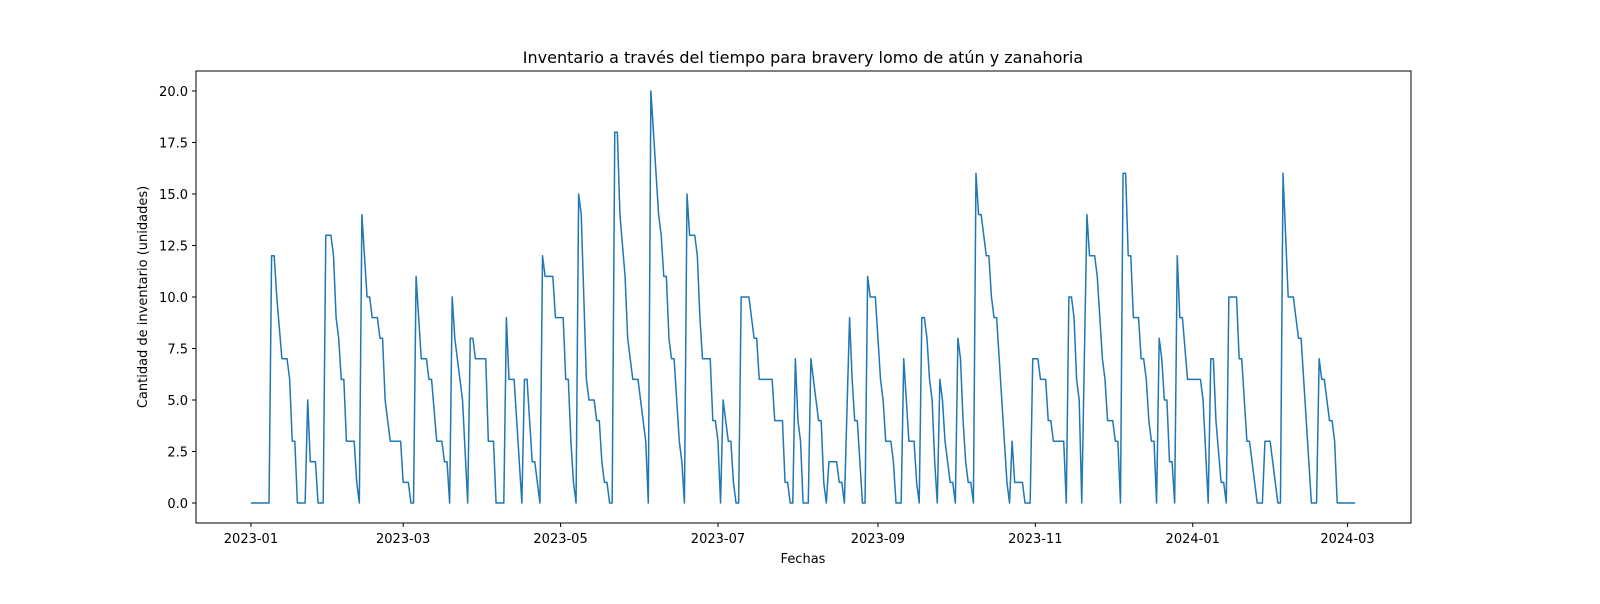 This screenshot has height=604, width=1600. Describe the element at coordinates (177, 401) in the screenshot. I see `y-tick-label: 5.0` at that location.